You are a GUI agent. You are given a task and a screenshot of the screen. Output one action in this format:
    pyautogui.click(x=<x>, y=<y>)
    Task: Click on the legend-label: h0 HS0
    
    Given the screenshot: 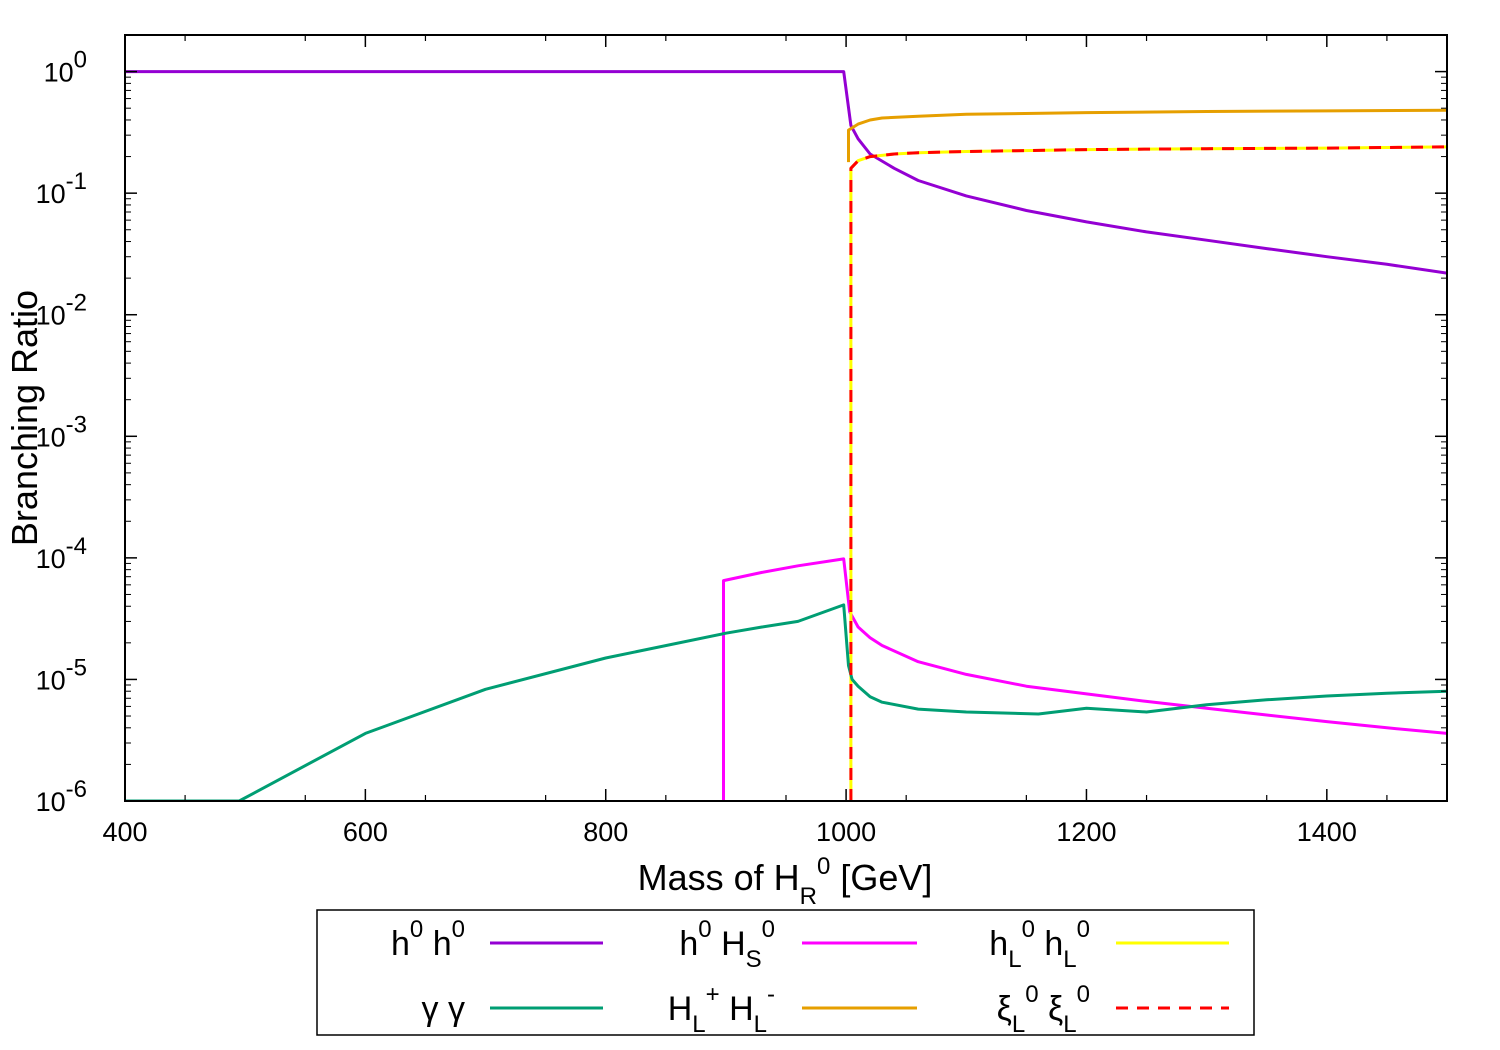 What is the action you would take?
    pyautogui.click(x=727, y=944)
    